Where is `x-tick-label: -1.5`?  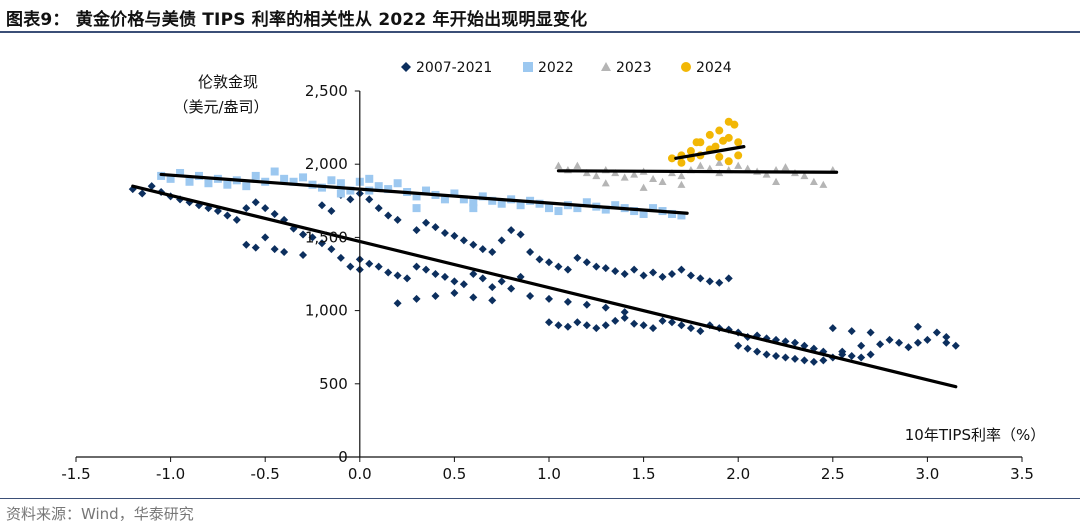 x-tick-label: -1.5 is located at coordinates (75, 474).